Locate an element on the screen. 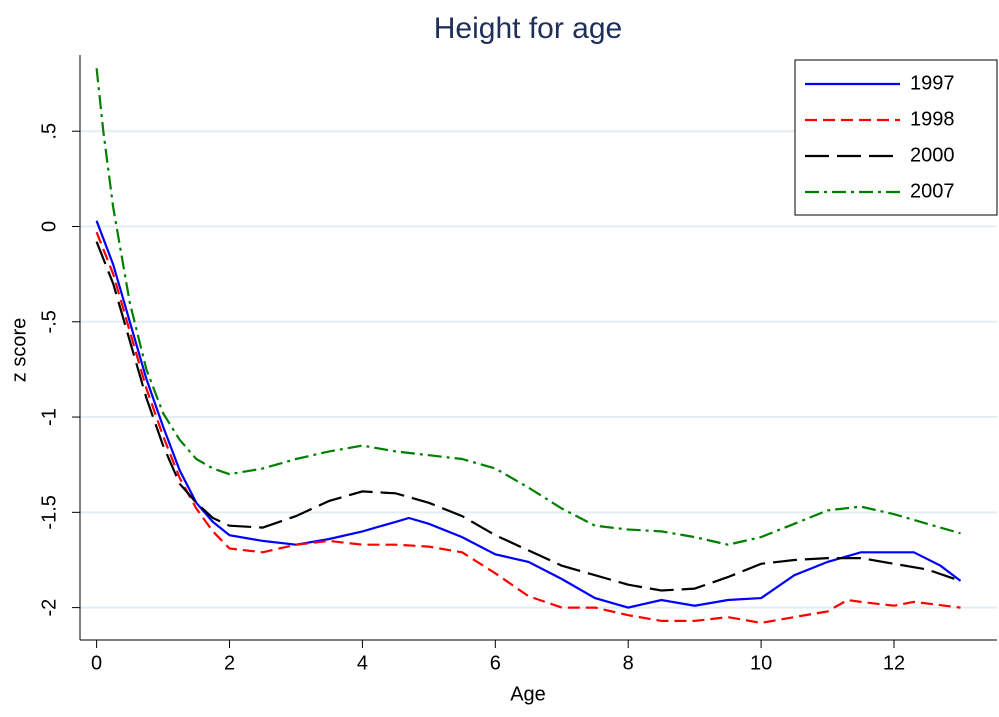 This screenshot has width=999, height=717. y-tick-label: -2 is located at coordinates (49, 608).